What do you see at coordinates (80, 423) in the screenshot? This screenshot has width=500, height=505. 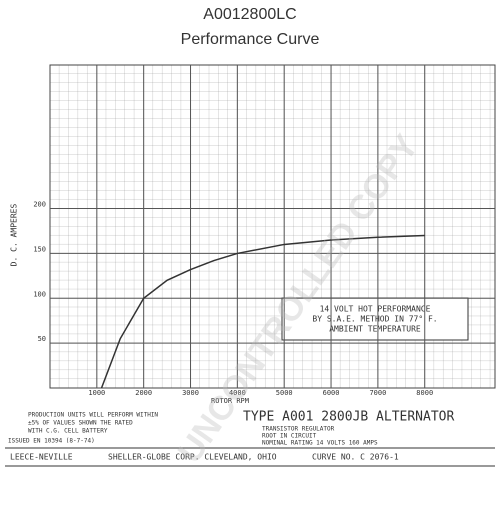 I see `footer-note: ±5% OF VALUES SHOWN THE RATED` at bounding box center [80, 423].